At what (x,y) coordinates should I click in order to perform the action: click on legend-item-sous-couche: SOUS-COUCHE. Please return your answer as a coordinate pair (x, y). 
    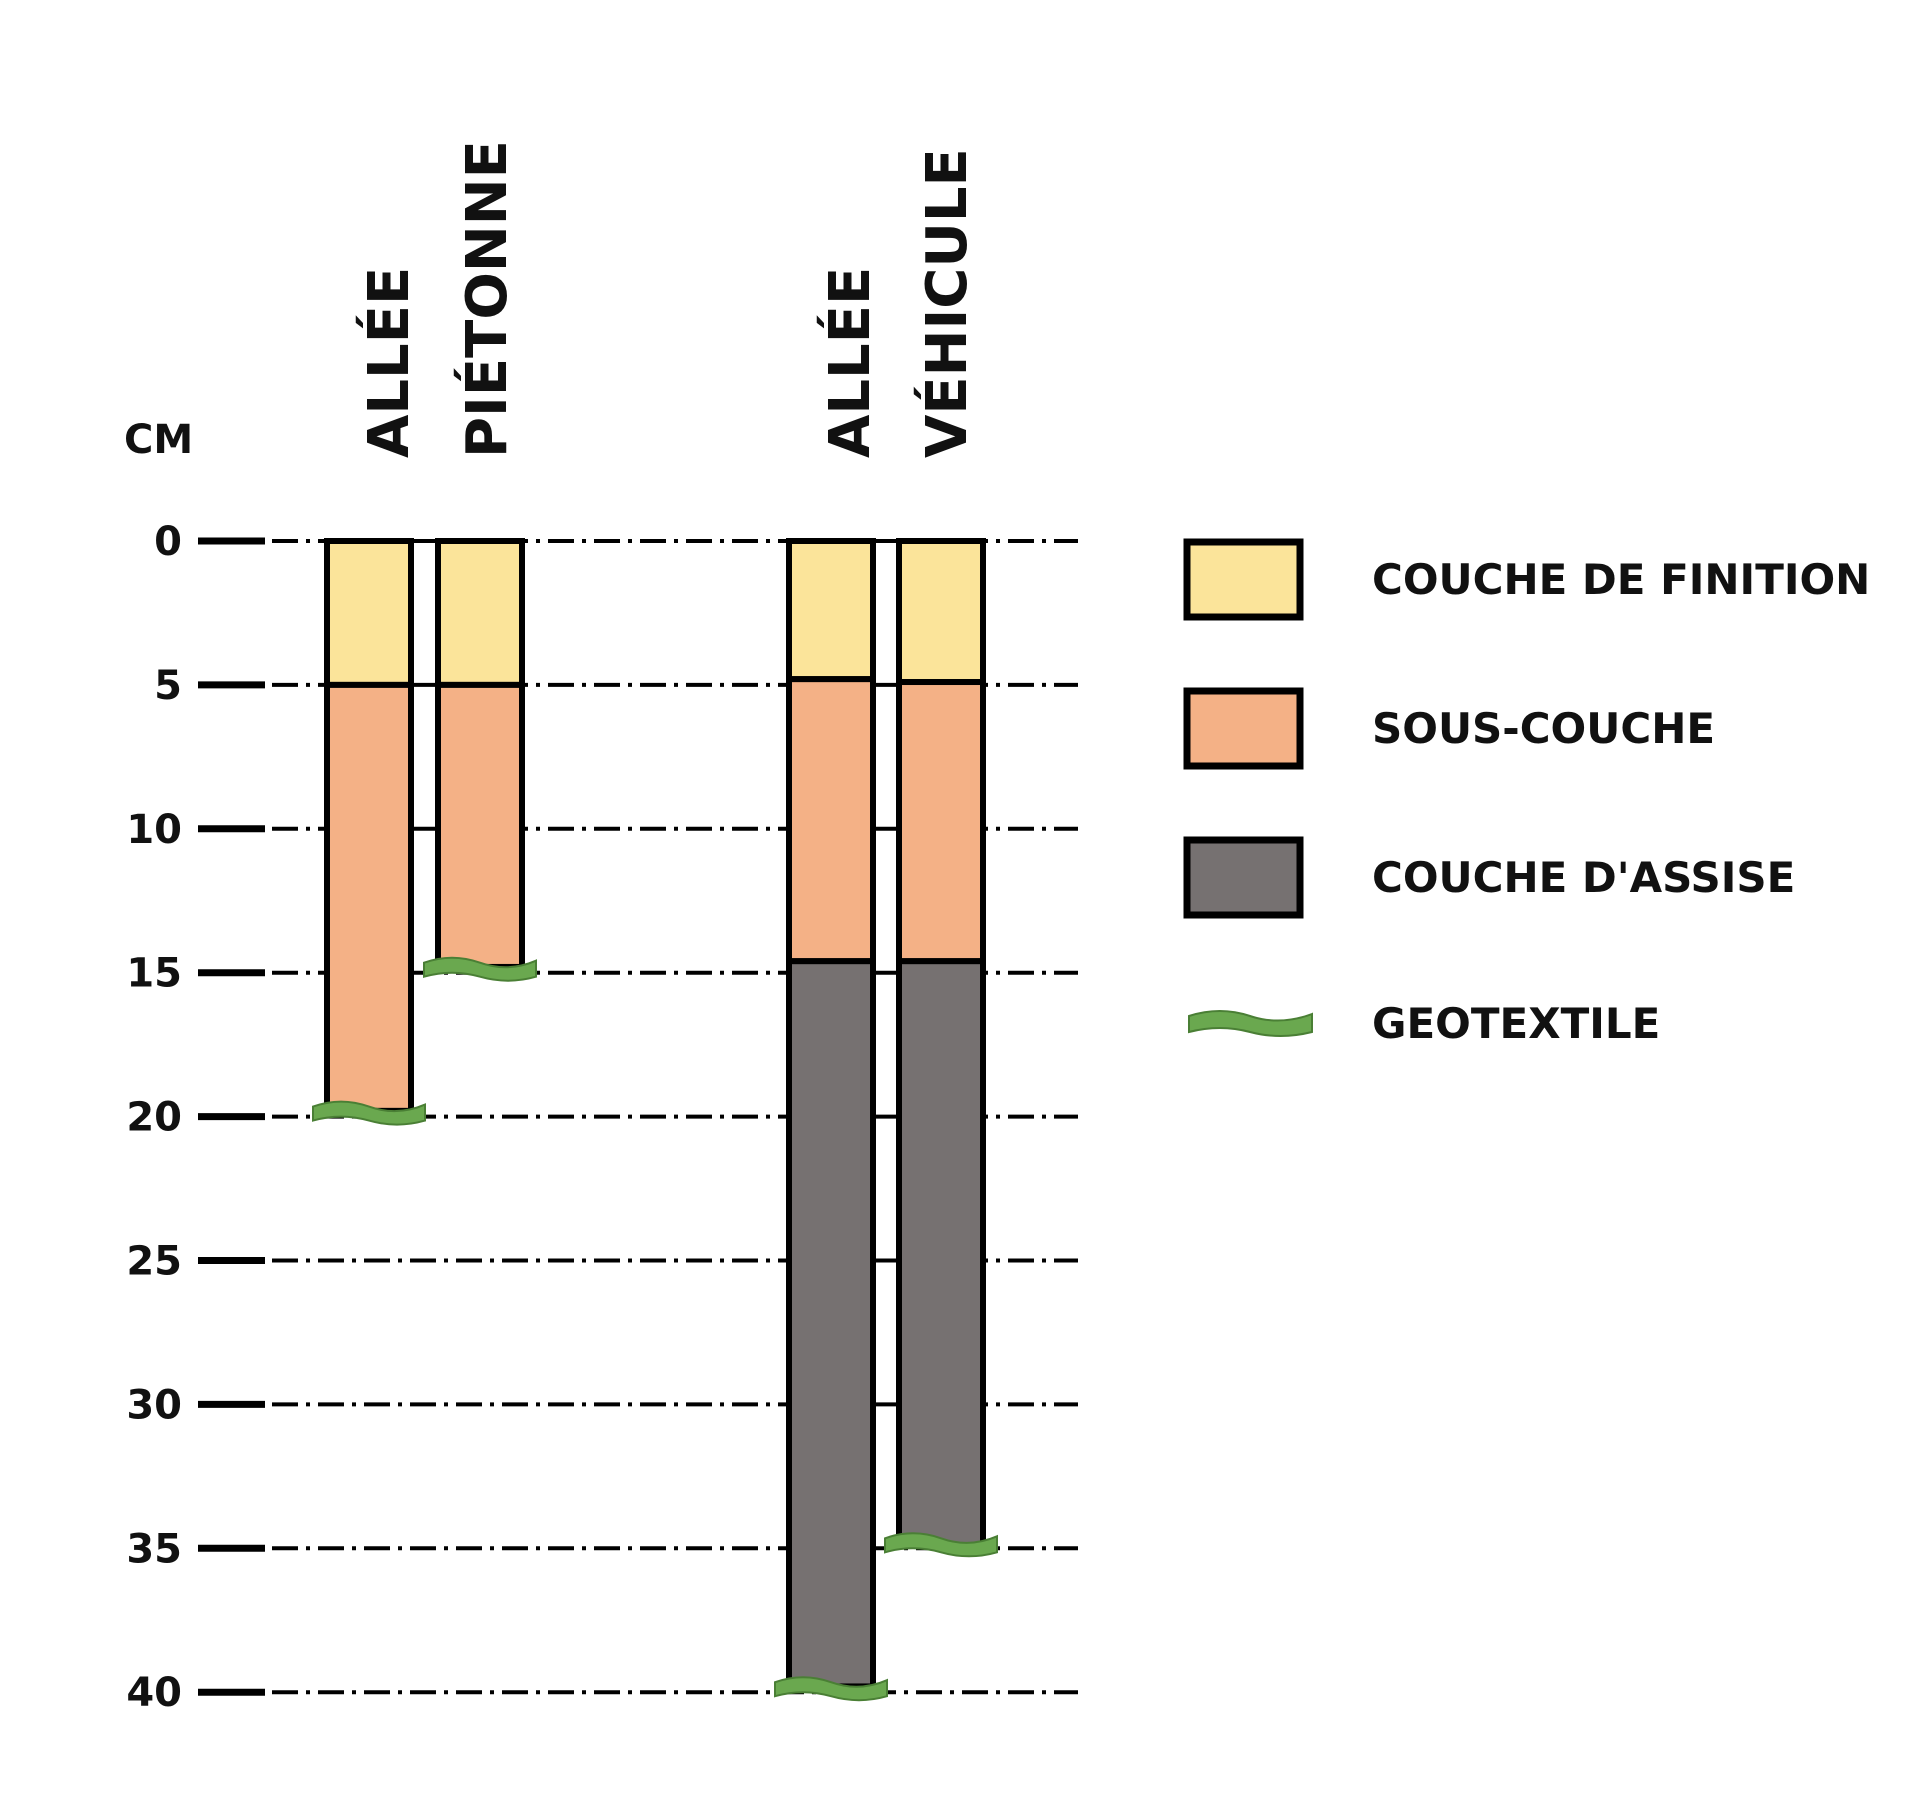
    Looking at the image, I should click on (1449, 728).